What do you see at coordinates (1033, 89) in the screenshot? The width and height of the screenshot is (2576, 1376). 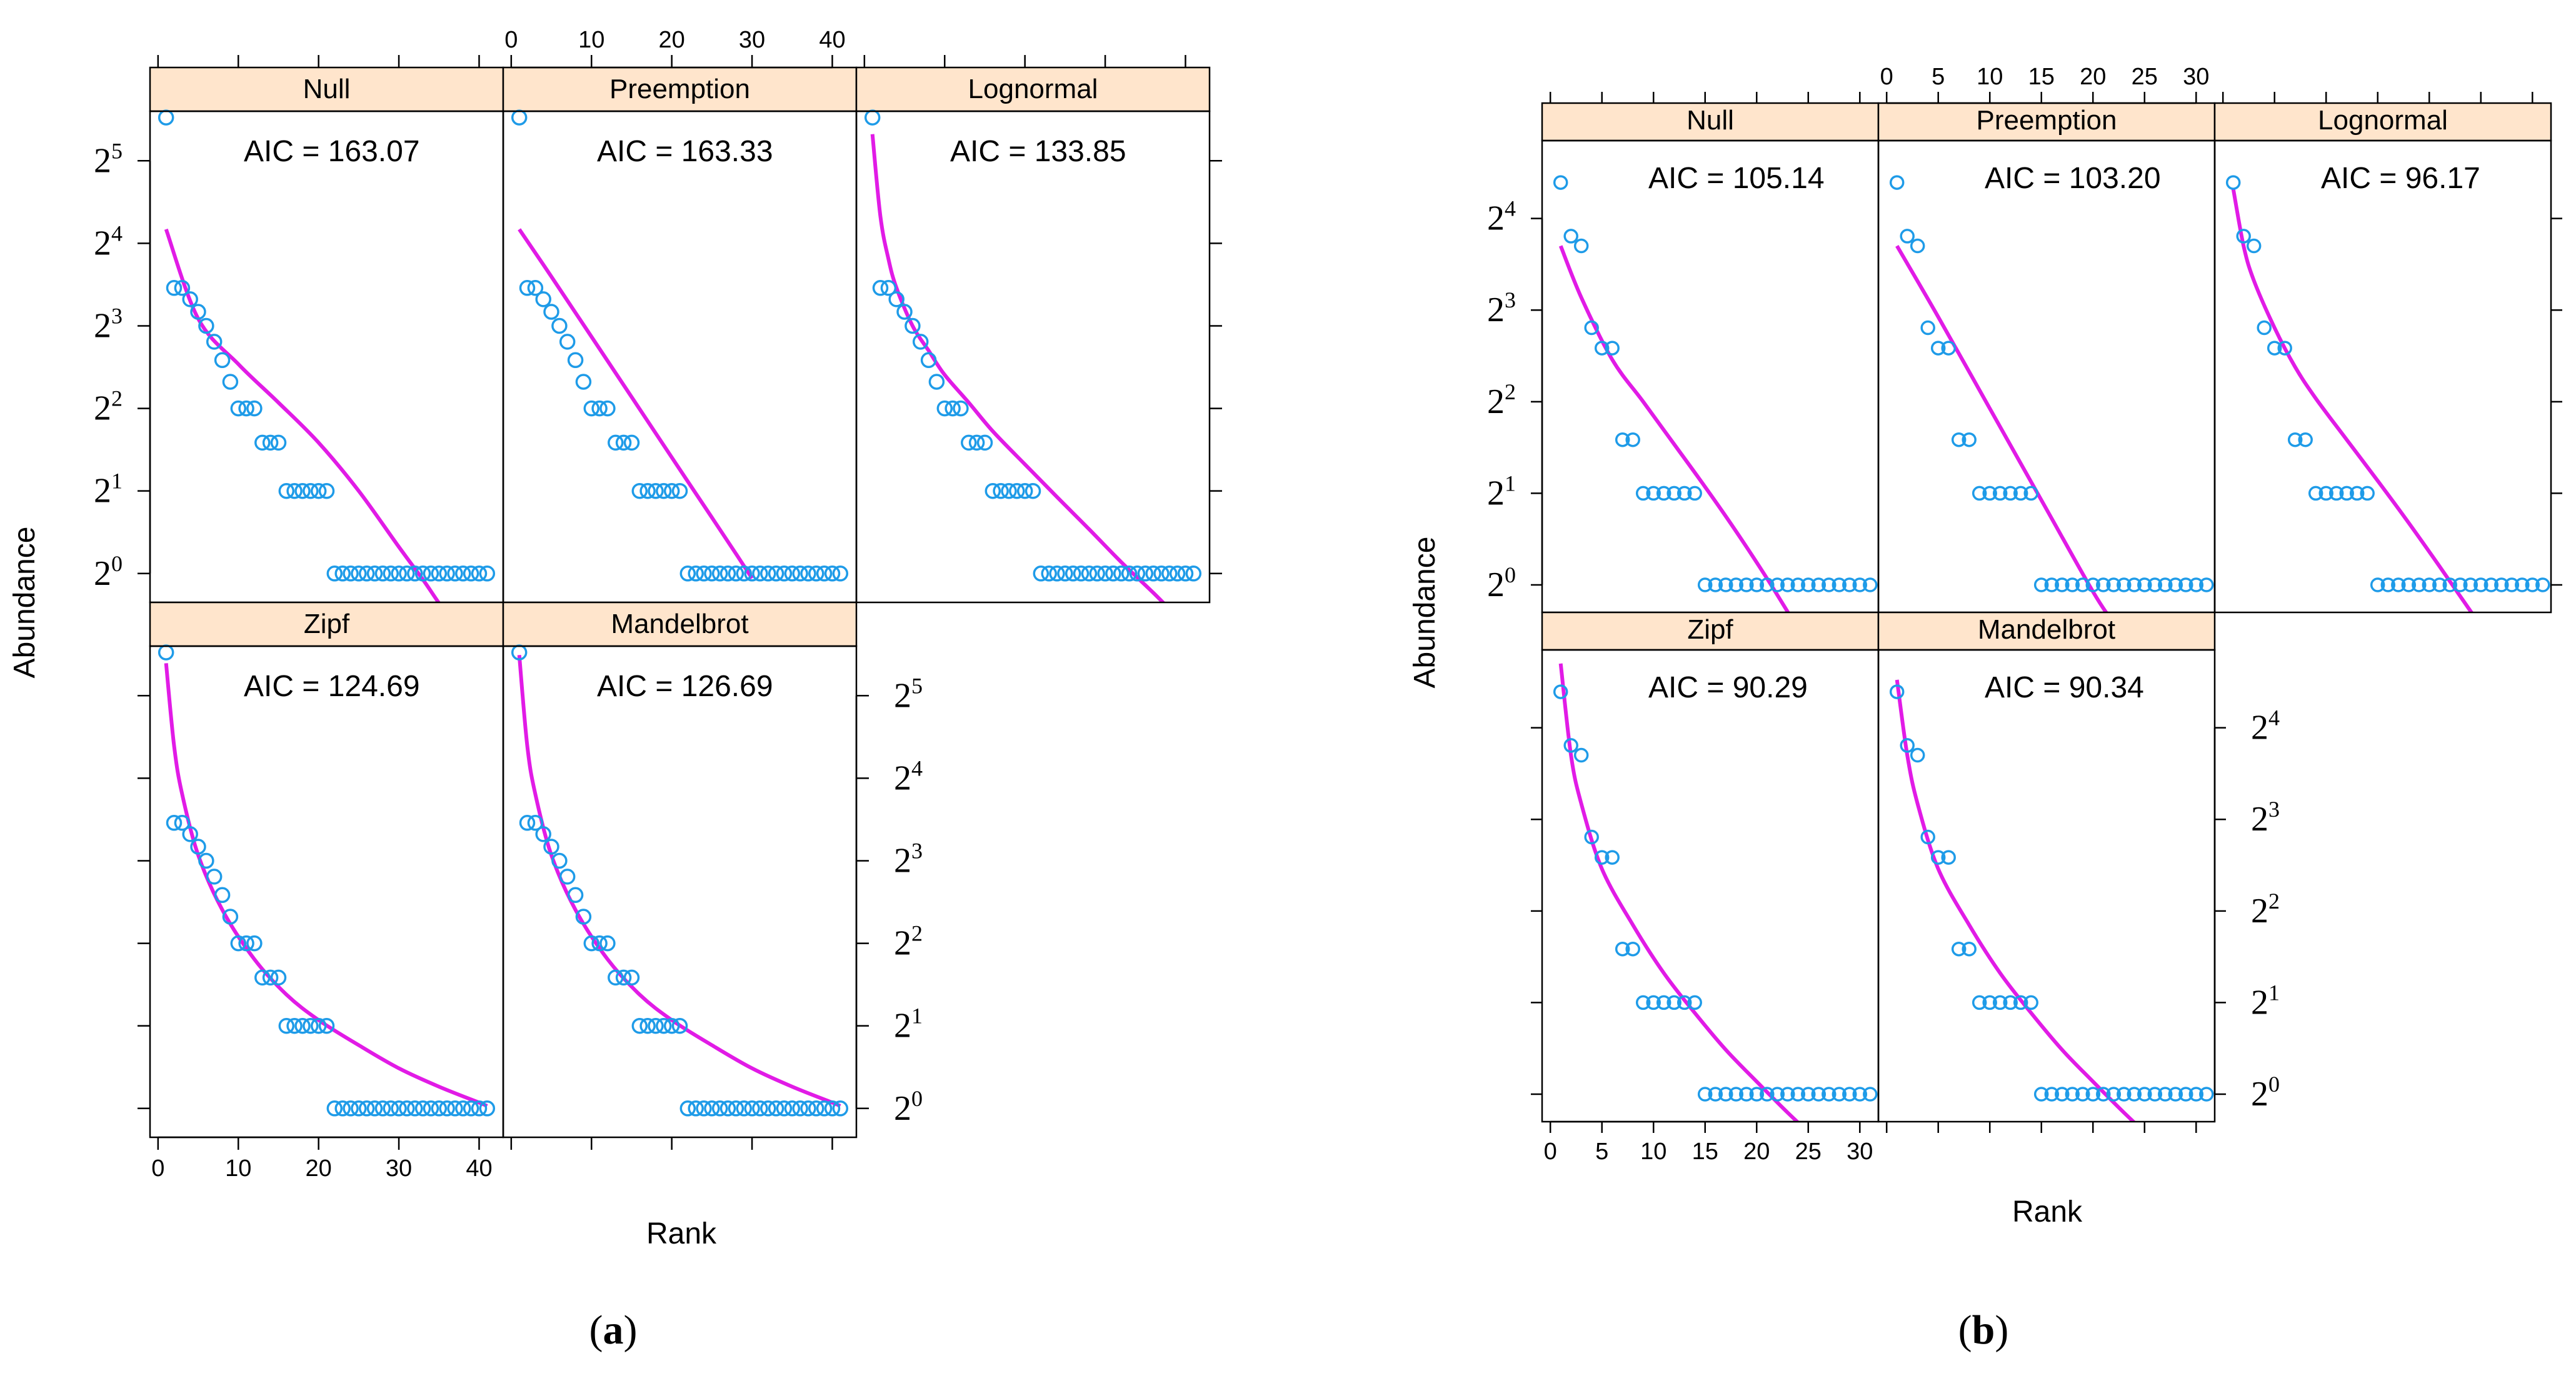 I see `strip-lognormal` at bounding box center [1033, 89].